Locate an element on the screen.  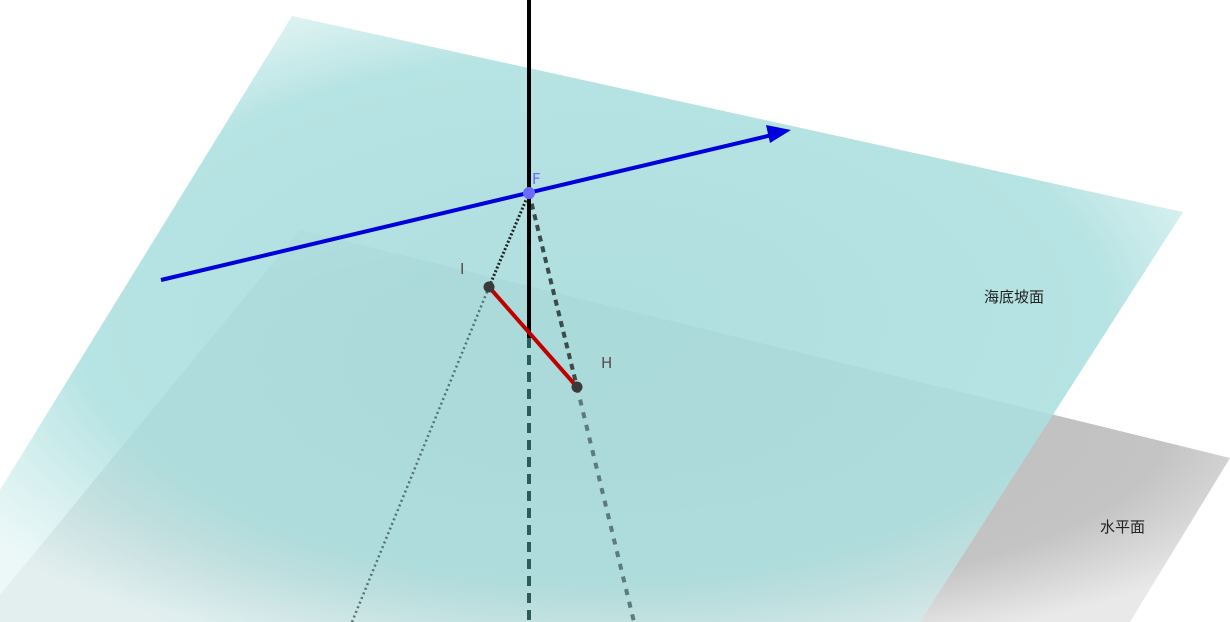
direction-arrowhead is located at coordinates (778, 134).